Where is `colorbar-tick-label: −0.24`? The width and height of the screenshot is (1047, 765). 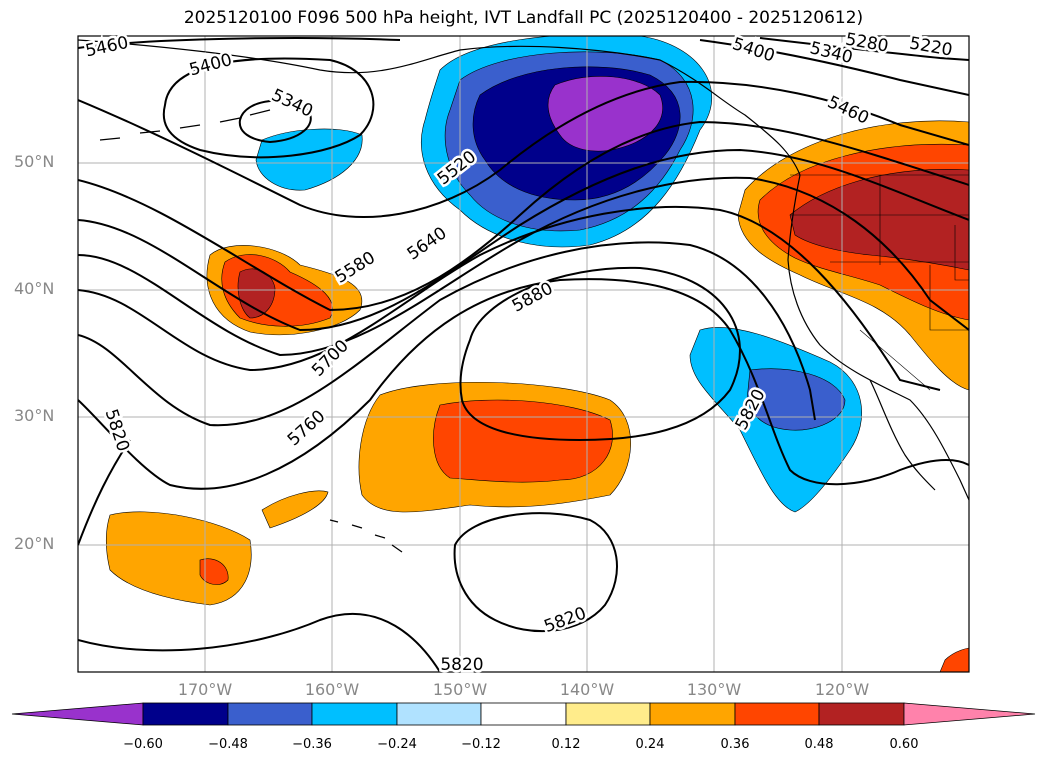
colorbar-tick-label: −0.24 is located at coordinates (397, 744).